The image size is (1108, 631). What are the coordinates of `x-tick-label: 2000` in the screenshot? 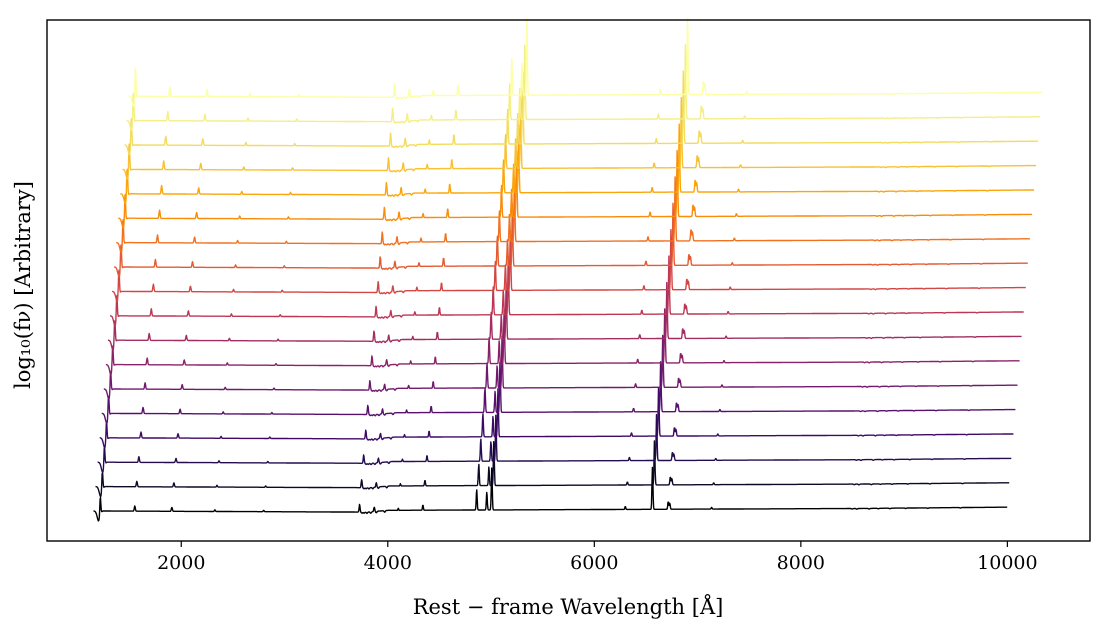 It's located at (181, 563).